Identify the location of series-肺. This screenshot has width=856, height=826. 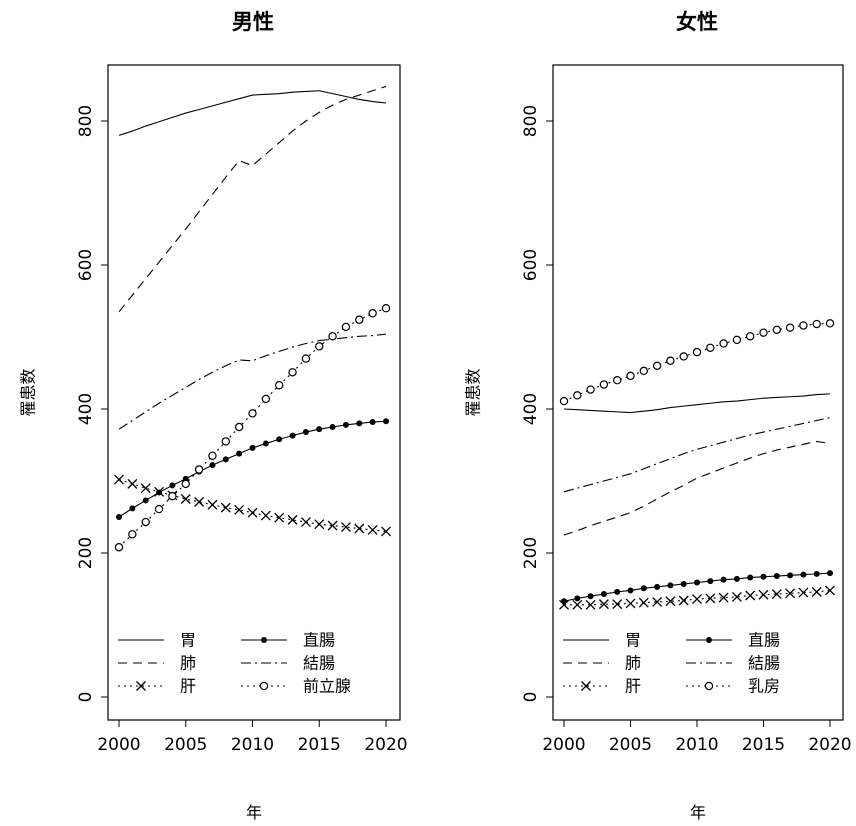
(697, 488).